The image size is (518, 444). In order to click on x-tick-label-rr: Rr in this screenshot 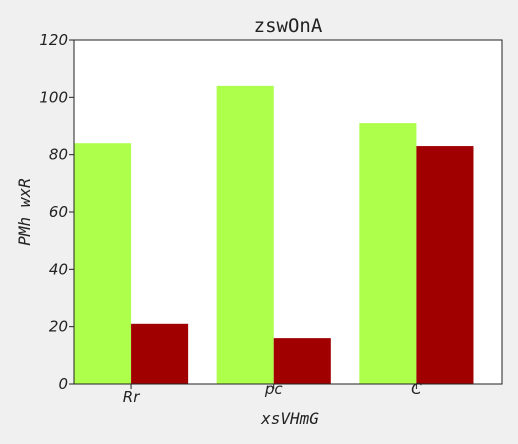, I will do `click(131, 397)`.